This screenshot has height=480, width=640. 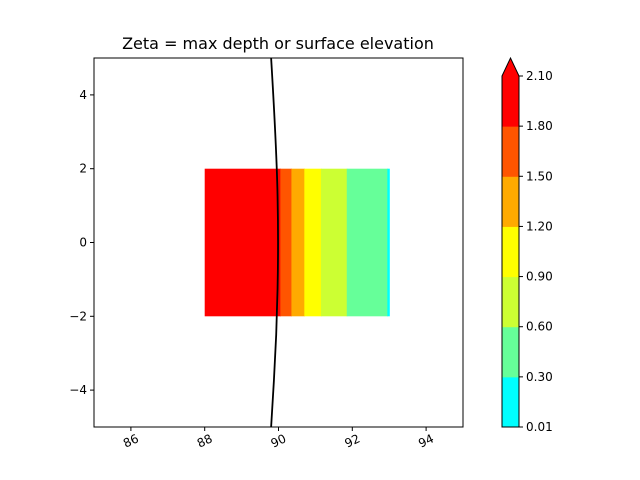 I want to click on y-tick-label-0: 4, so click(x=83, y=95).